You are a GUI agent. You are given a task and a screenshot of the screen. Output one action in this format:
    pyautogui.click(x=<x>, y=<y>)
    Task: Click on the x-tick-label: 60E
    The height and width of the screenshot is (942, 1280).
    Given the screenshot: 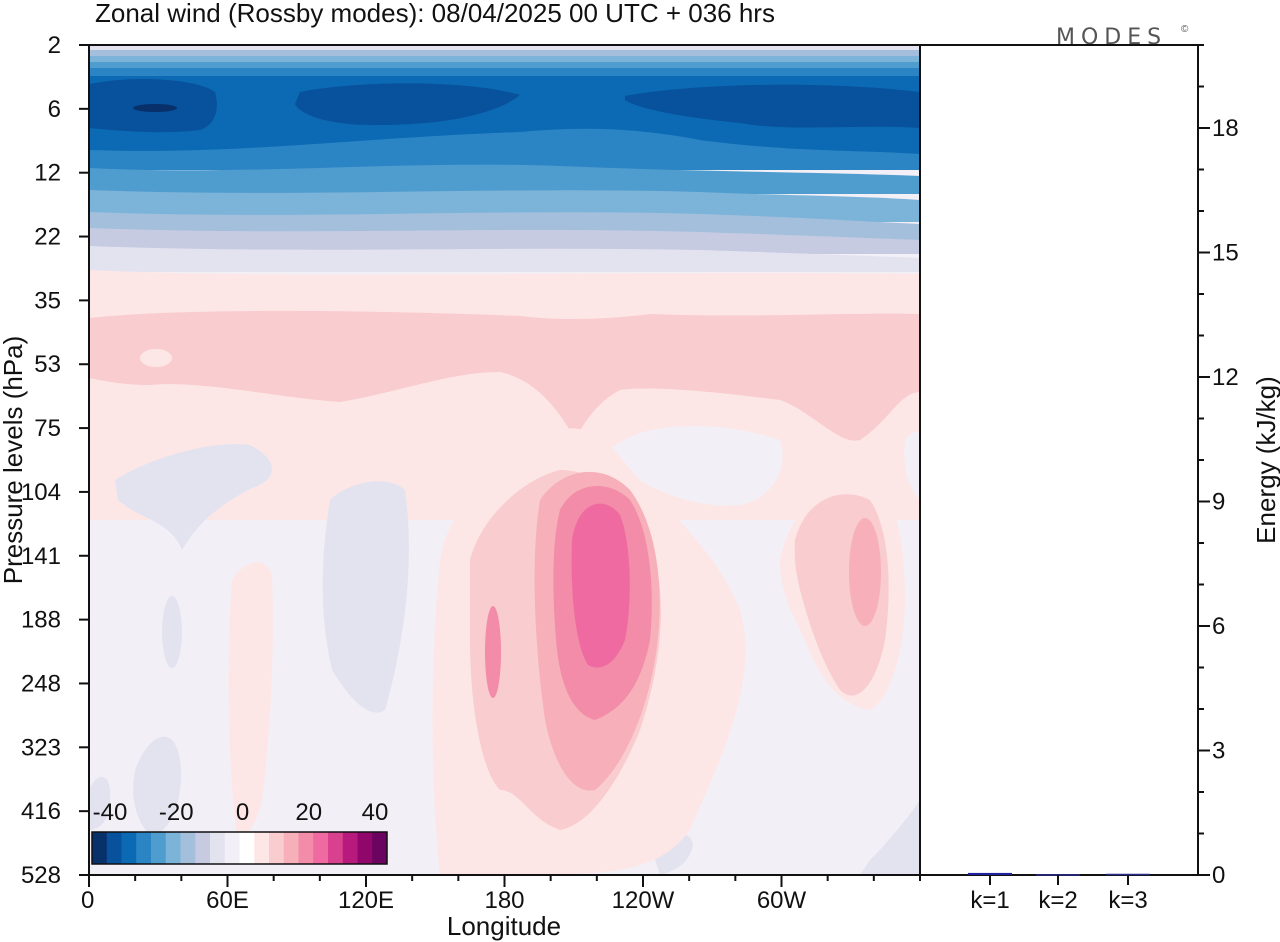 What is the action you would take?
    pyautogui.click(x=227, y=900)
    